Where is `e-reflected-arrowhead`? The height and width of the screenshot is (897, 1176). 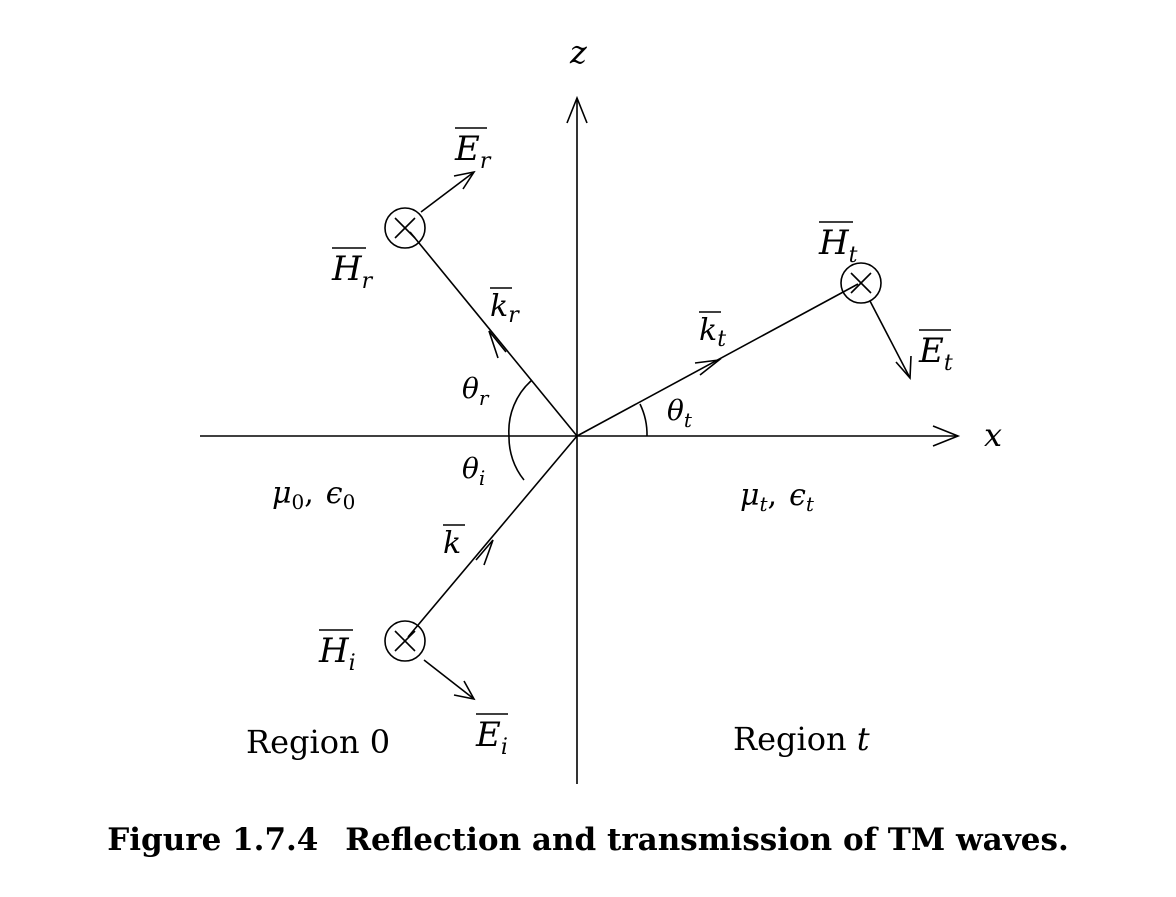
e-reflected-arrowhead is located at coordinates (464, 180).